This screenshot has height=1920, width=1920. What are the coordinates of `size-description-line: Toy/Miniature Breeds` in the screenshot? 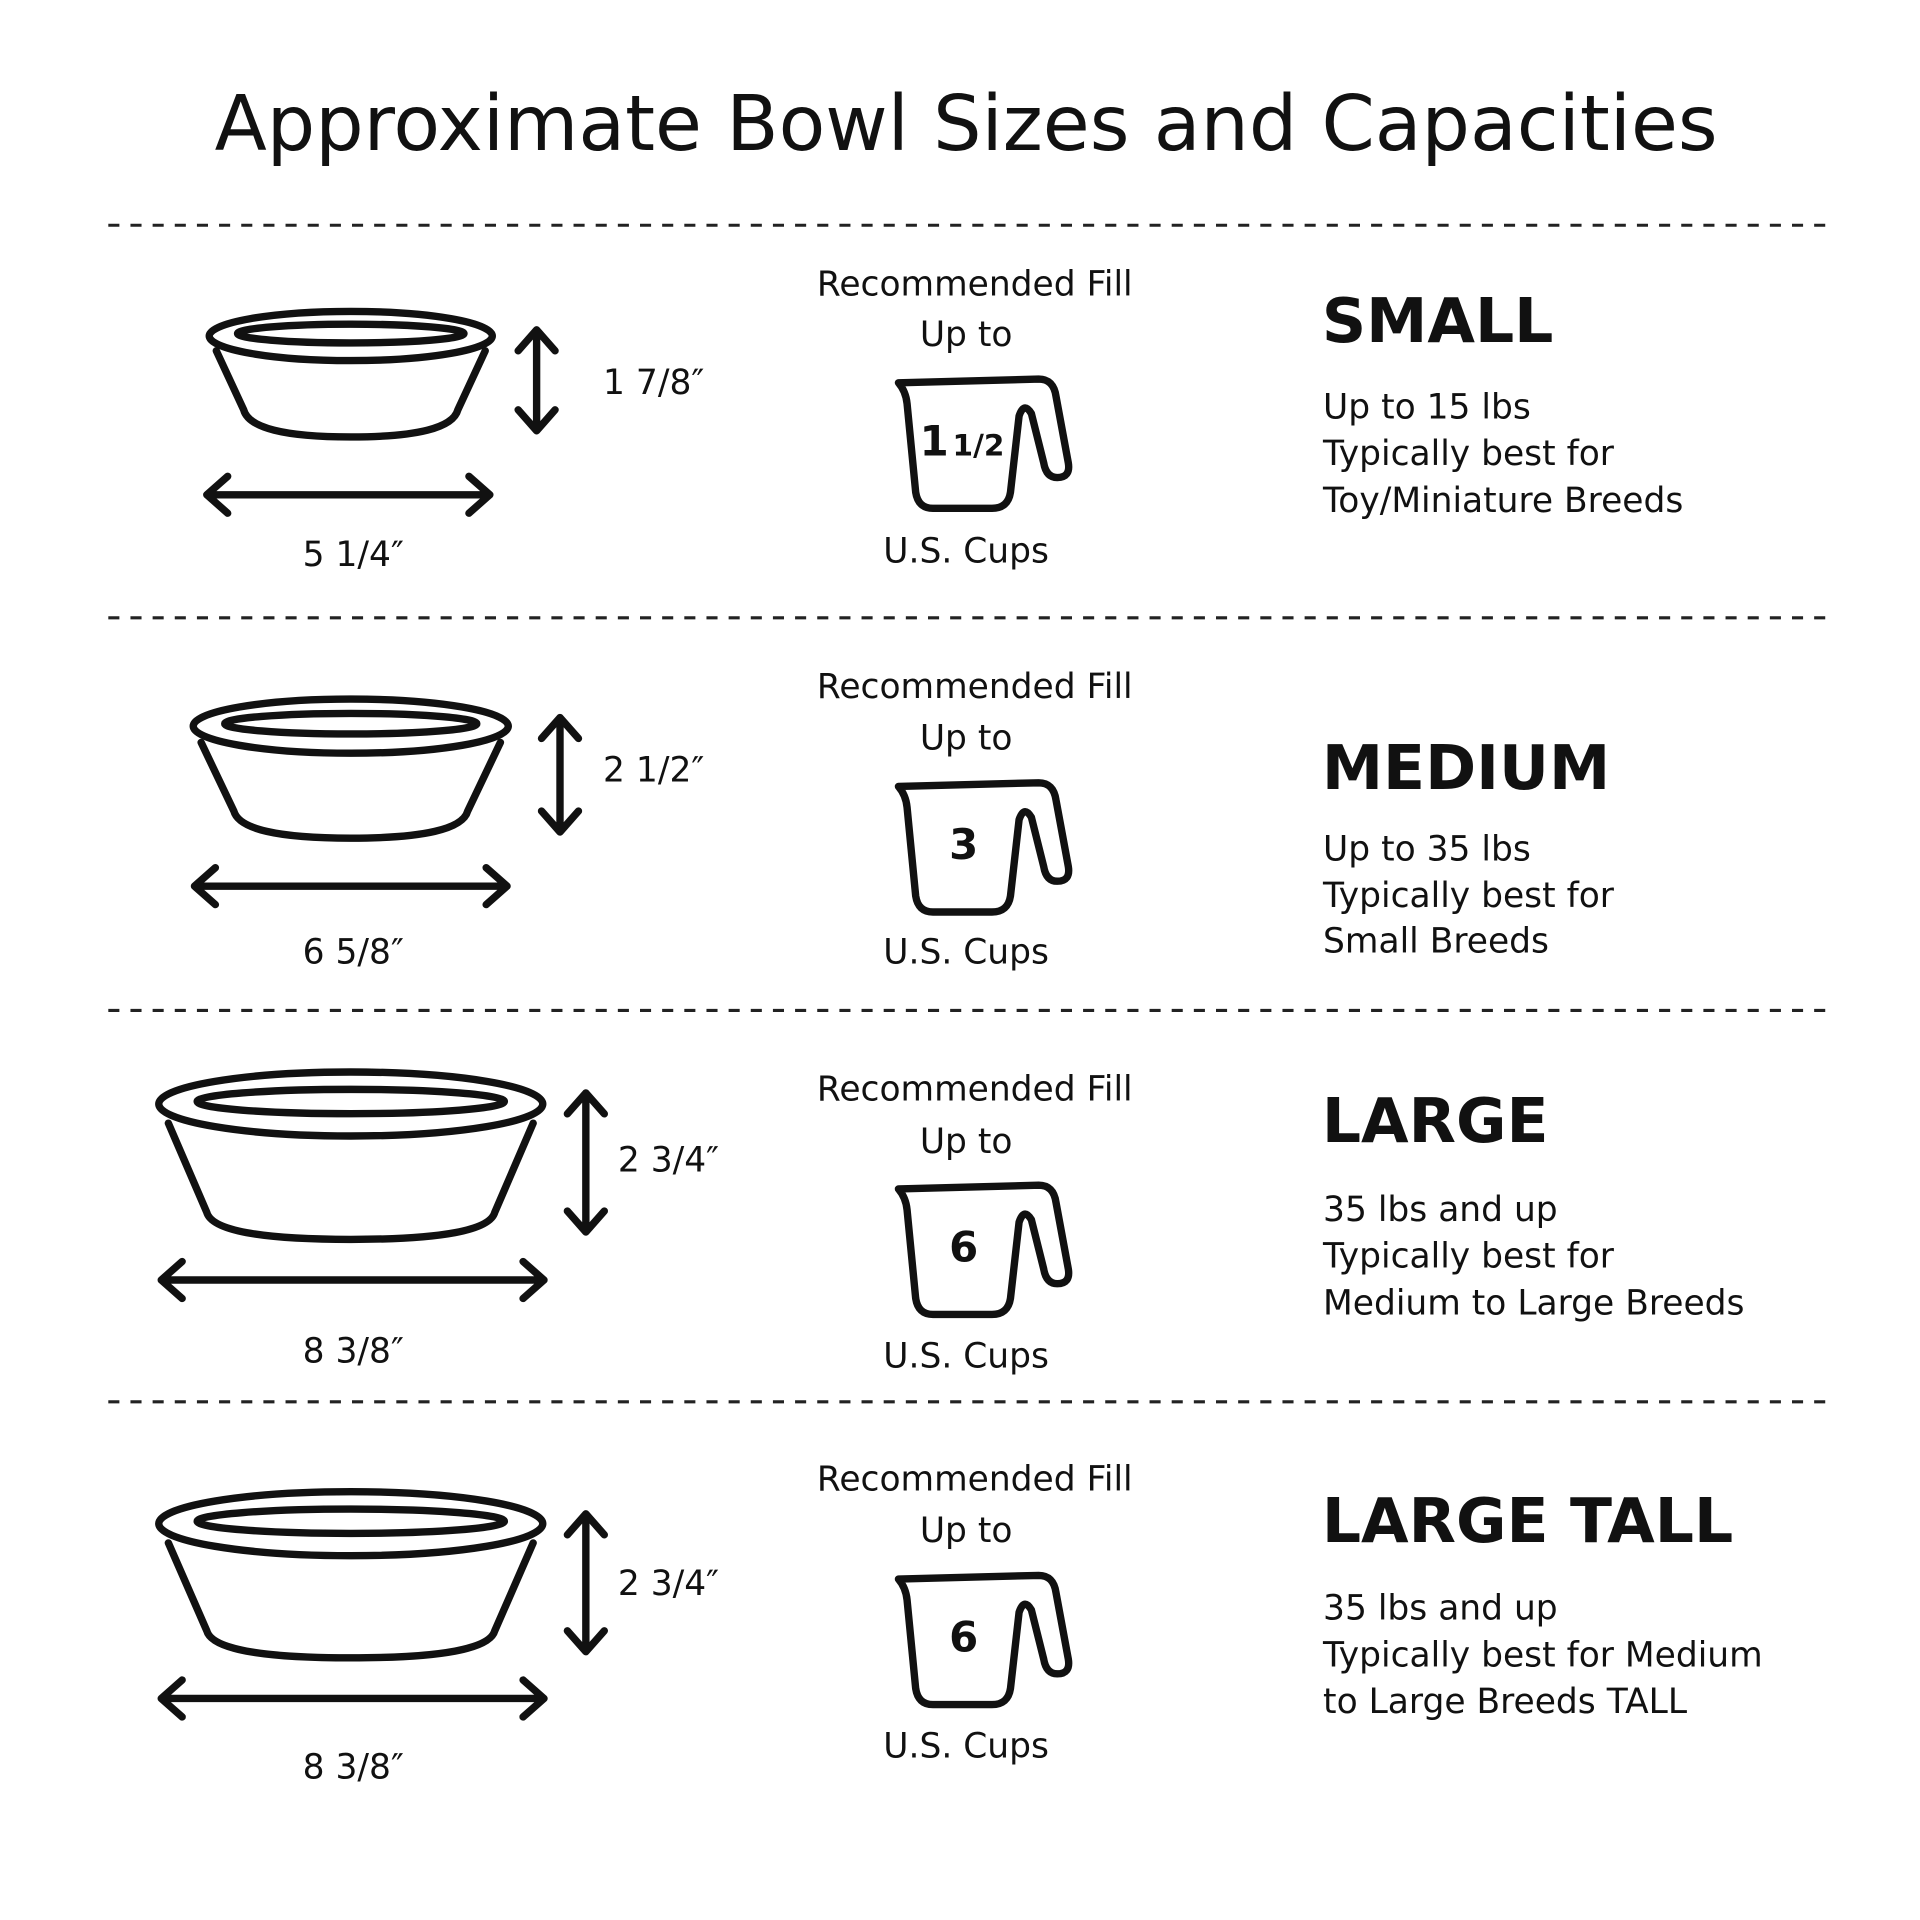 It's located at (1502, 501).